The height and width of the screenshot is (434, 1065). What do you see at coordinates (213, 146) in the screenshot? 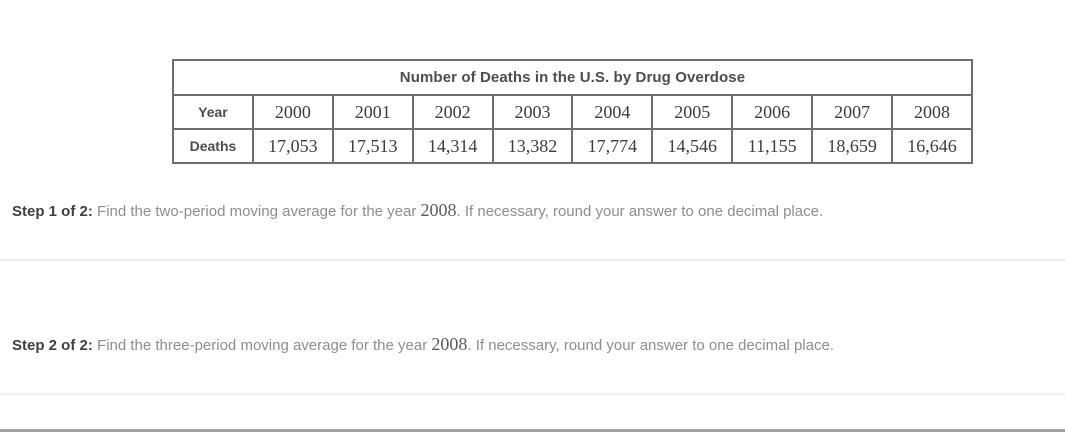
I see `row-header-deaths: Deaths` at bounding box center [213, 146].